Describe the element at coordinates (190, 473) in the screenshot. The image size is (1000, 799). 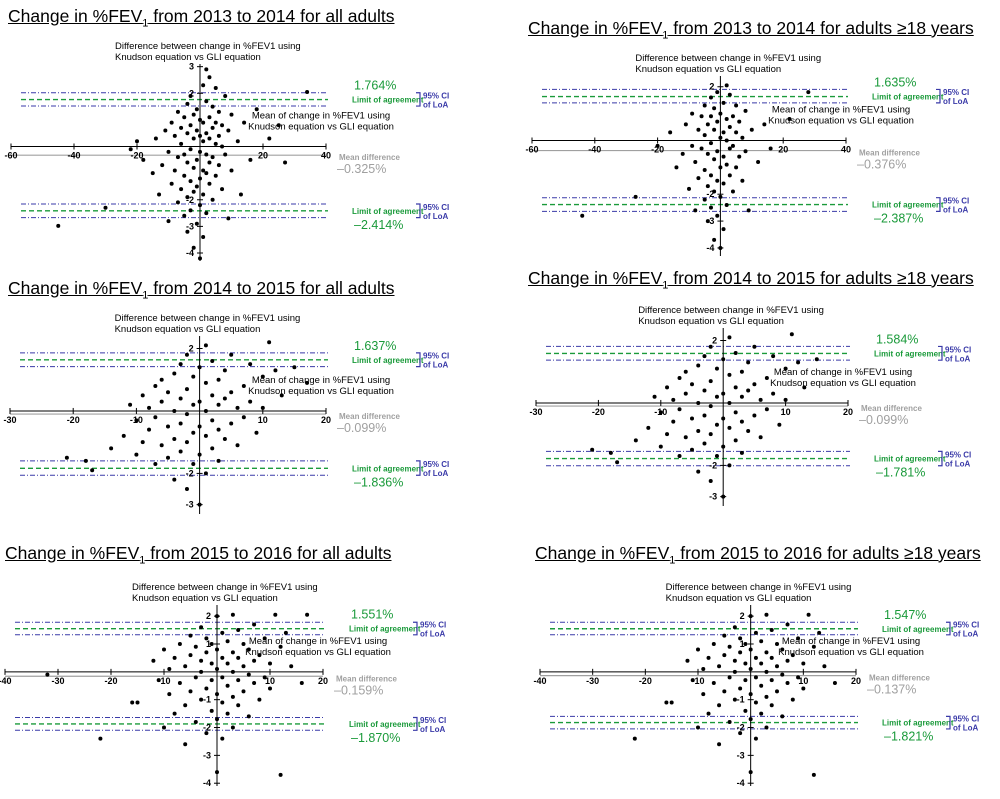
I see `y-tick-label: -2` at that location.